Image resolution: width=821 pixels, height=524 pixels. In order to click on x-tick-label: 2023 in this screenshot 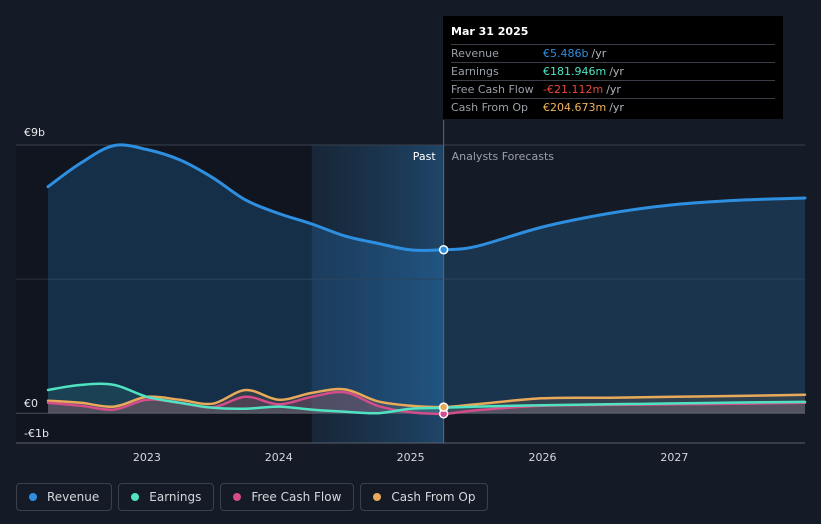, I will do `click(147, 457)`.